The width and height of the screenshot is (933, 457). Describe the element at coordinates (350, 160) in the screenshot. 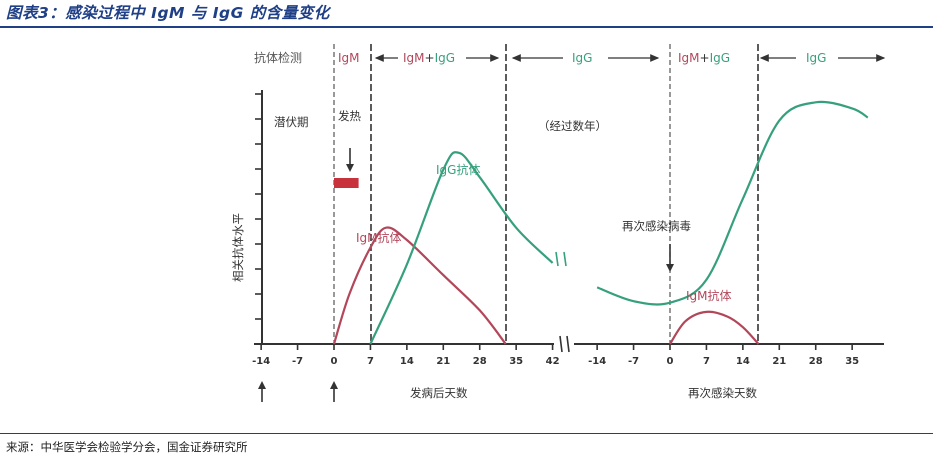

I see `fever-arrow` at that location.